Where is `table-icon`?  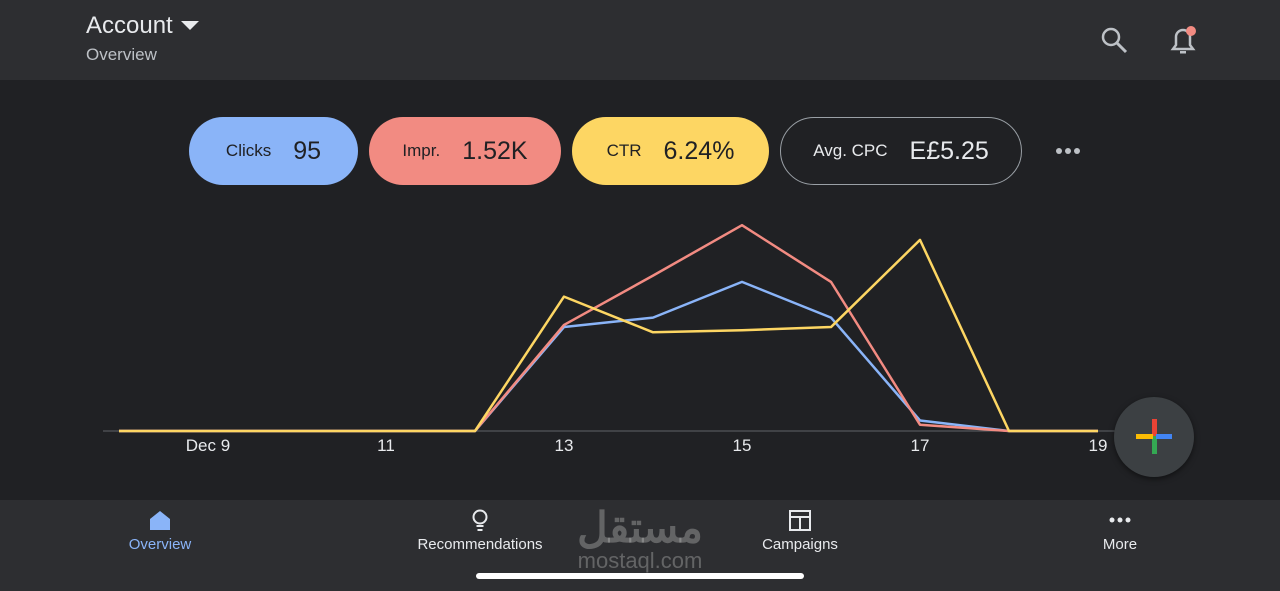
table-icon is located at coordinates (800, 520).